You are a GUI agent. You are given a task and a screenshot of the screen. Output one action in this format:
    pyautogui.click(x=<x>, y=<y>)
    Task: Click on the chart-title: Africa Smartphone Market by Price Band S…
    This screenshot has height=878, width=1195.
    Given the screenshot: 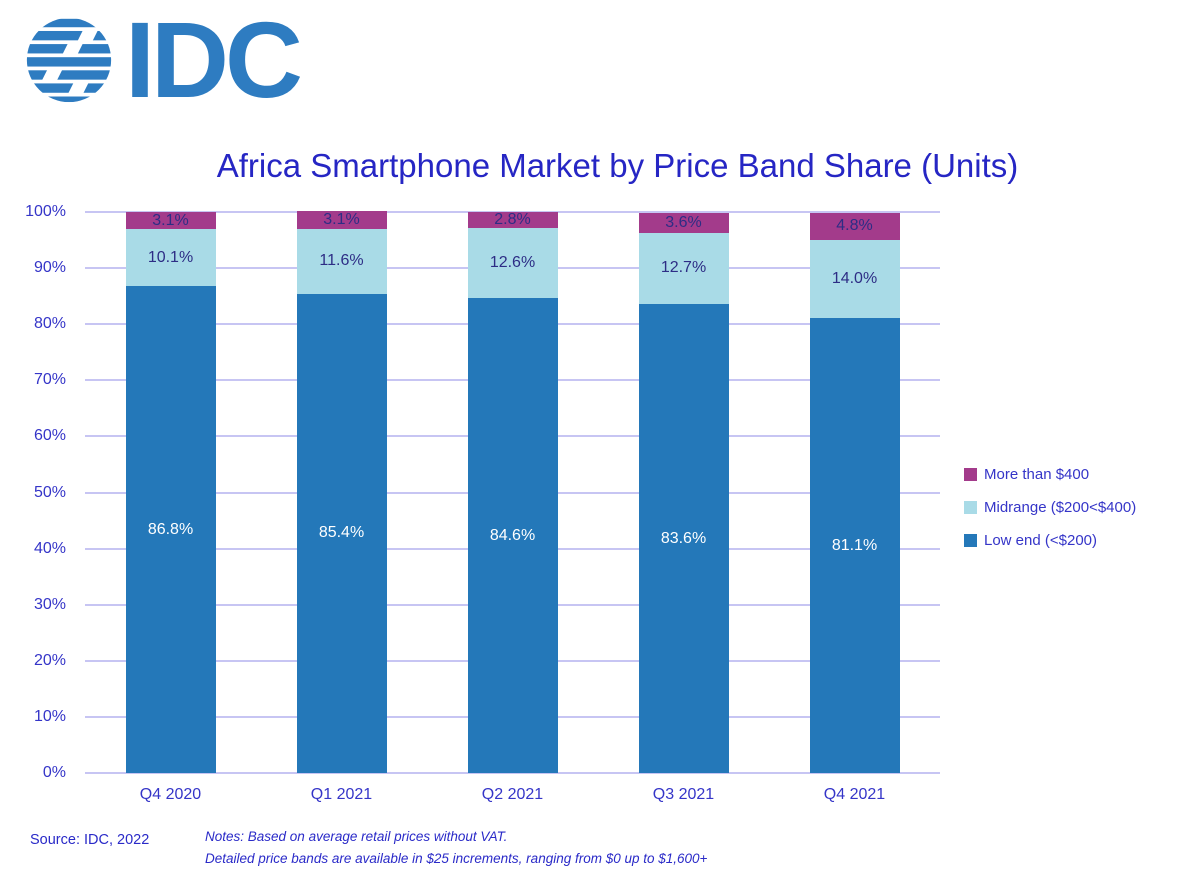 What is the action you would take?
    pyautogui.click(x=617, y=165)
    